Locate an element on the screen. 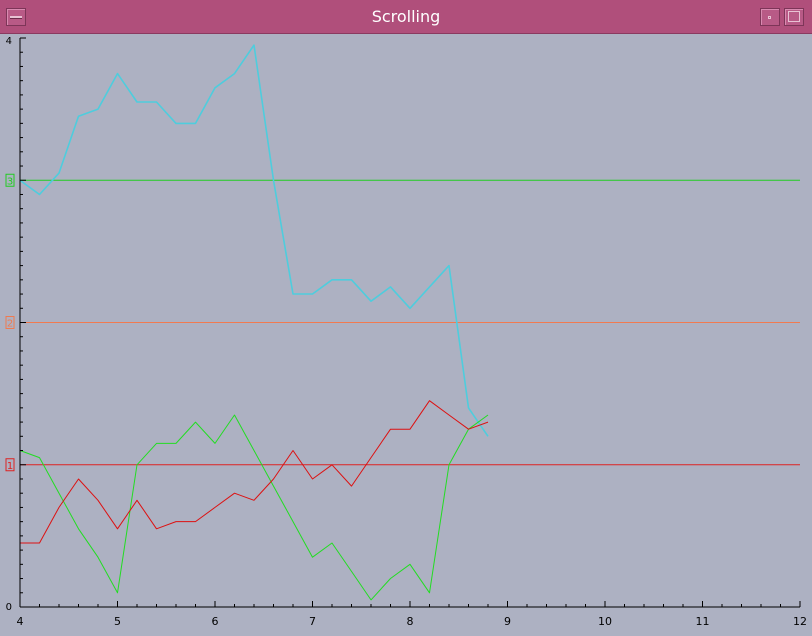  x-tick-label: 9 is located at coordinates (507, 621).